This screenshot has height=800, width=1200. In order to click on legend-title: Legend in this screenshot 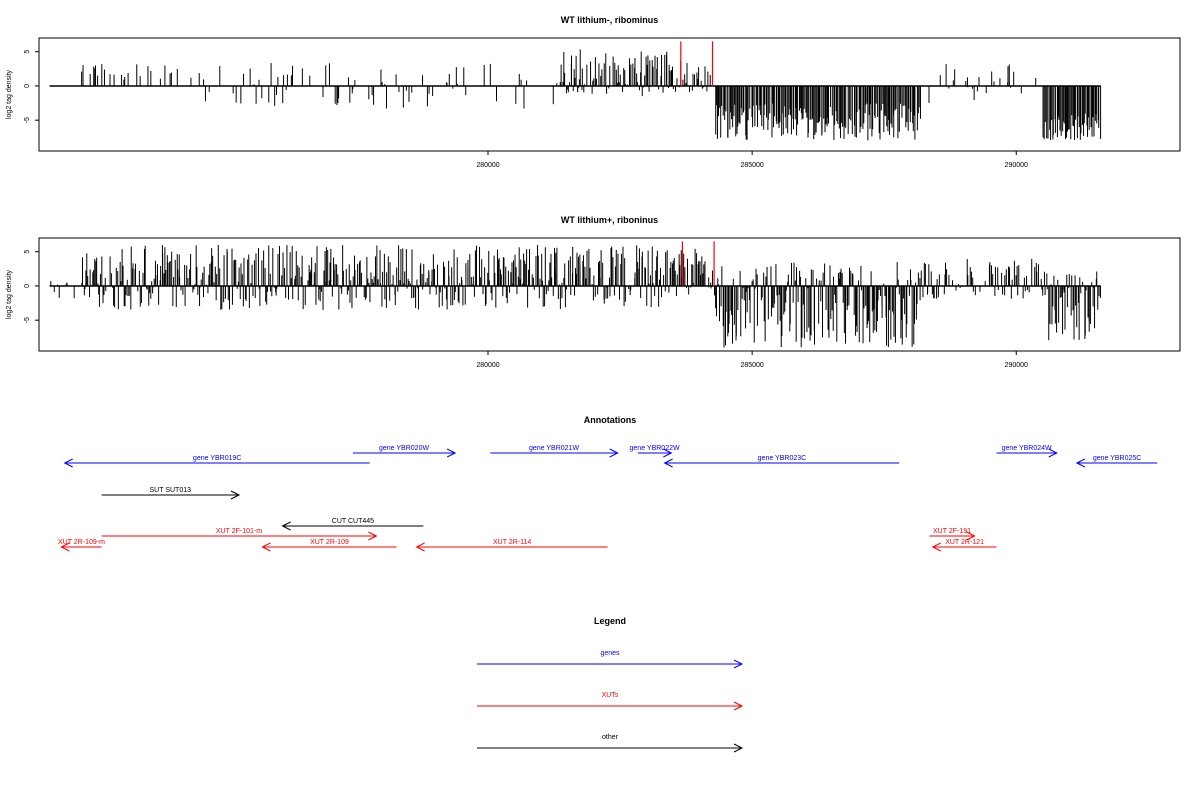, I will do `click(610, 621)`.